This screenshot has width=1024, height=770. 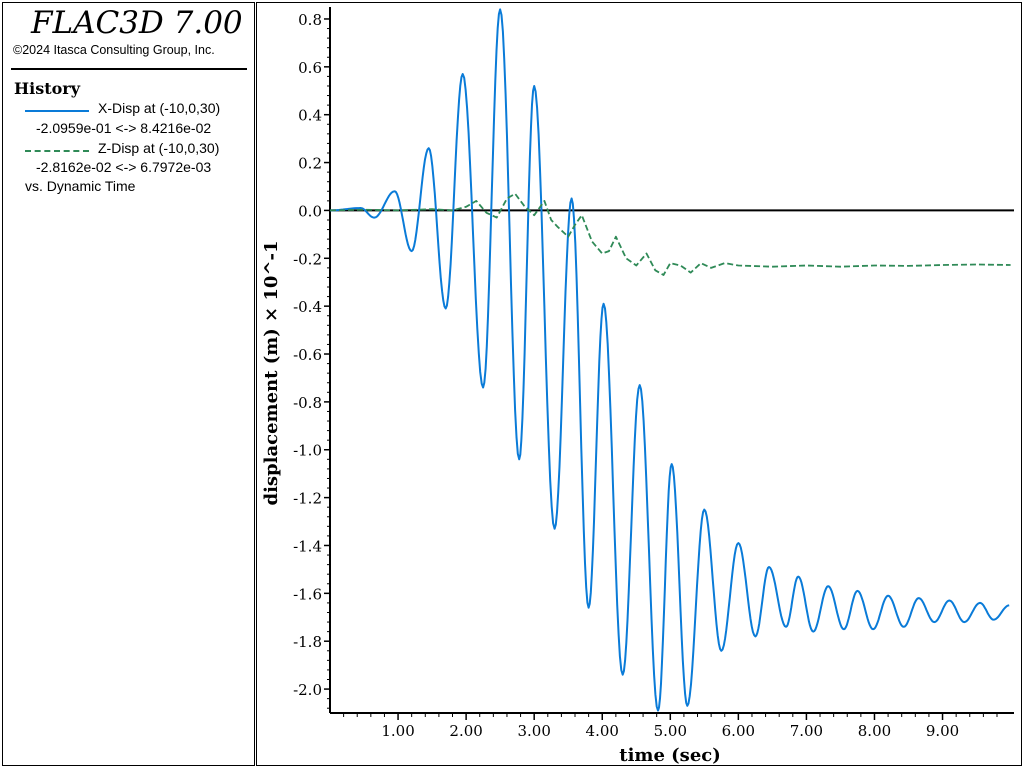 I want to click on x-tick-label: 8.00, so click(x=874, y=731).